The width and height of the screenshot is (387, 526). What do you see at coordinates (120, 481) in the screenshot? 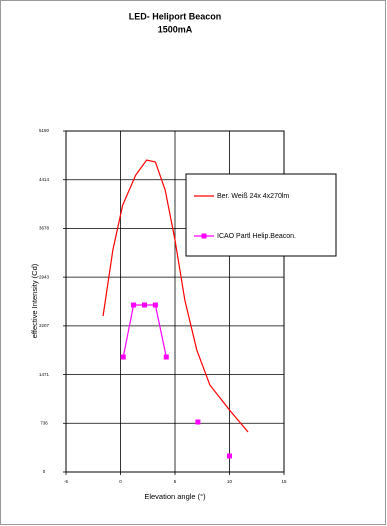
I see `x-tick-label: 0` at bounding box center [120, 481].